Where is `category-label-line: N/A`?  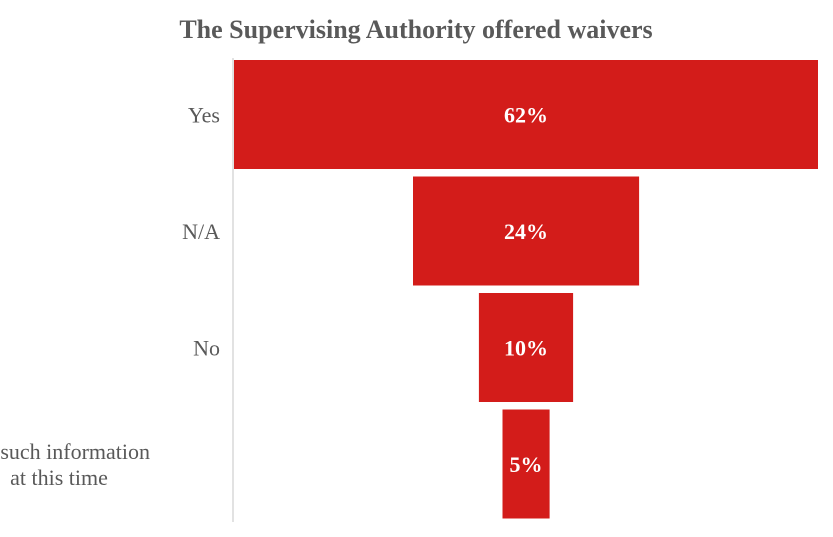 category-label-line: N/A is located at coordinates (201, 231).